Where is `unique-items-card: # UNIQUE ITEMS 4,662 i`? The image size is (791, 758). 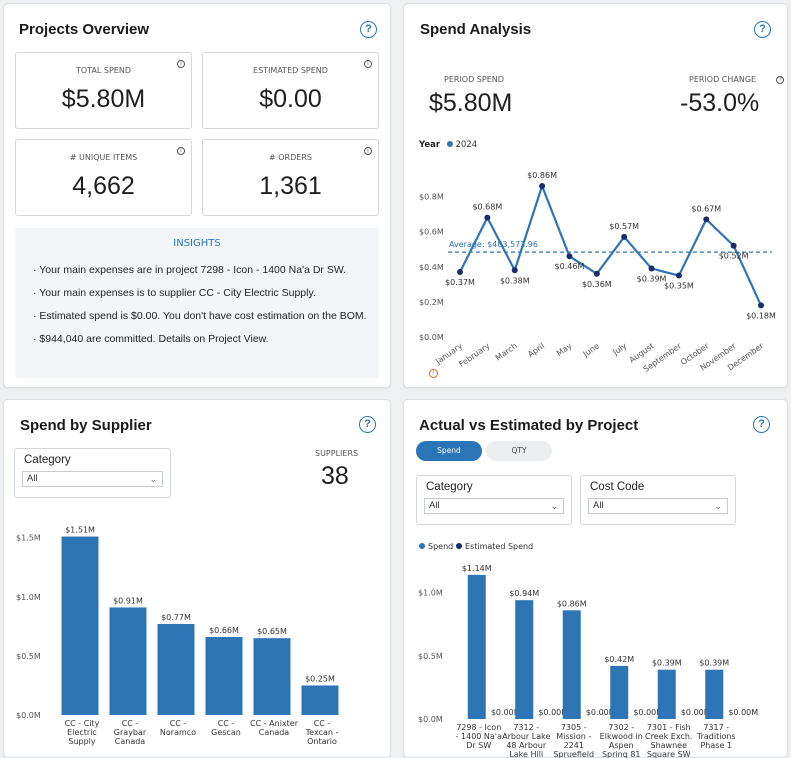
unique-items-card: # UNIQUE ITEMS 4,662 i is located at coordinates (103, 177).